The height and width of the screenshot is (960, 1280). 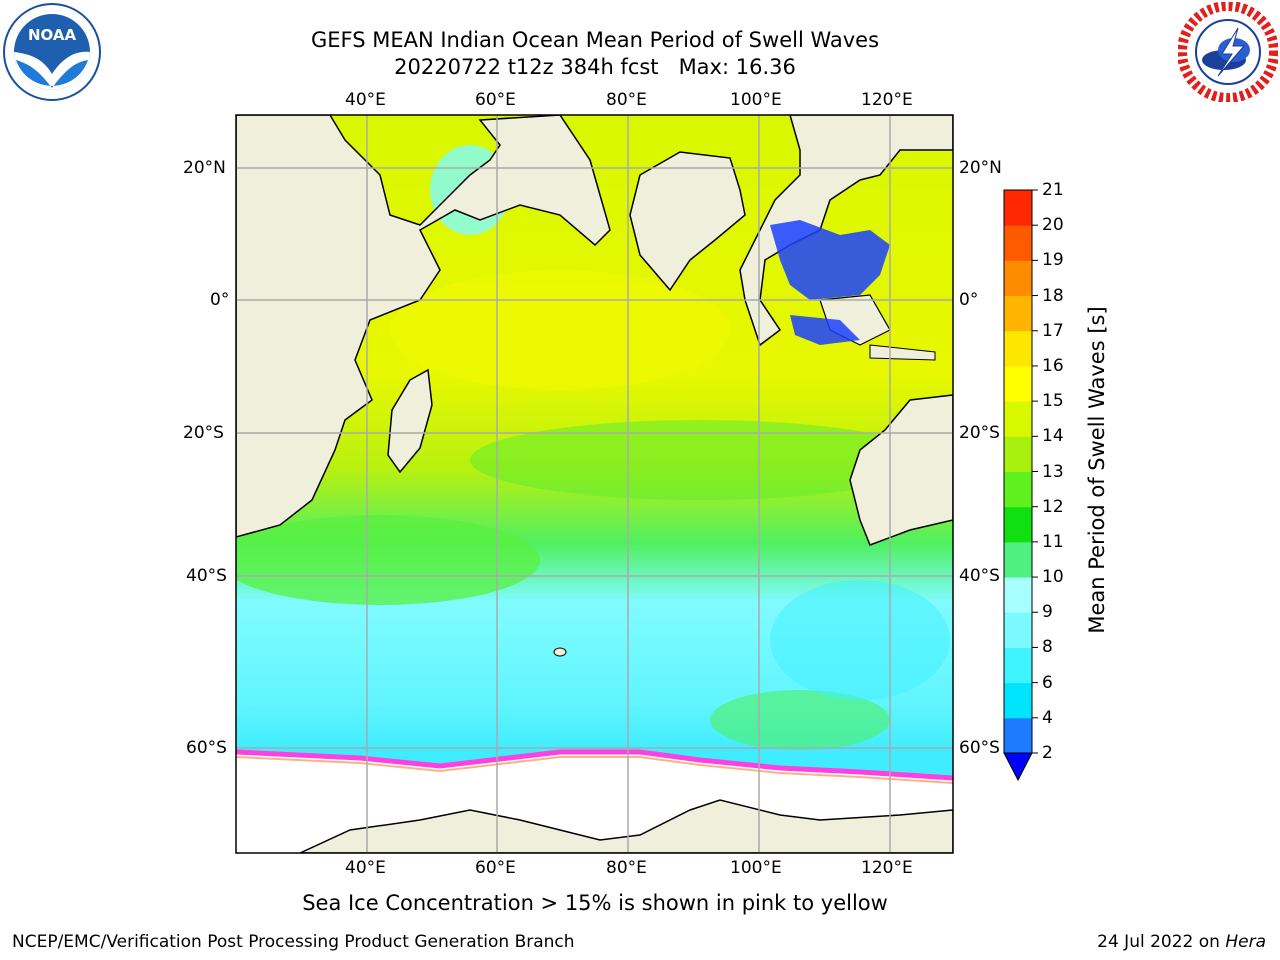 I want to click on swell-region-yellow, so click(x=560, y=330).